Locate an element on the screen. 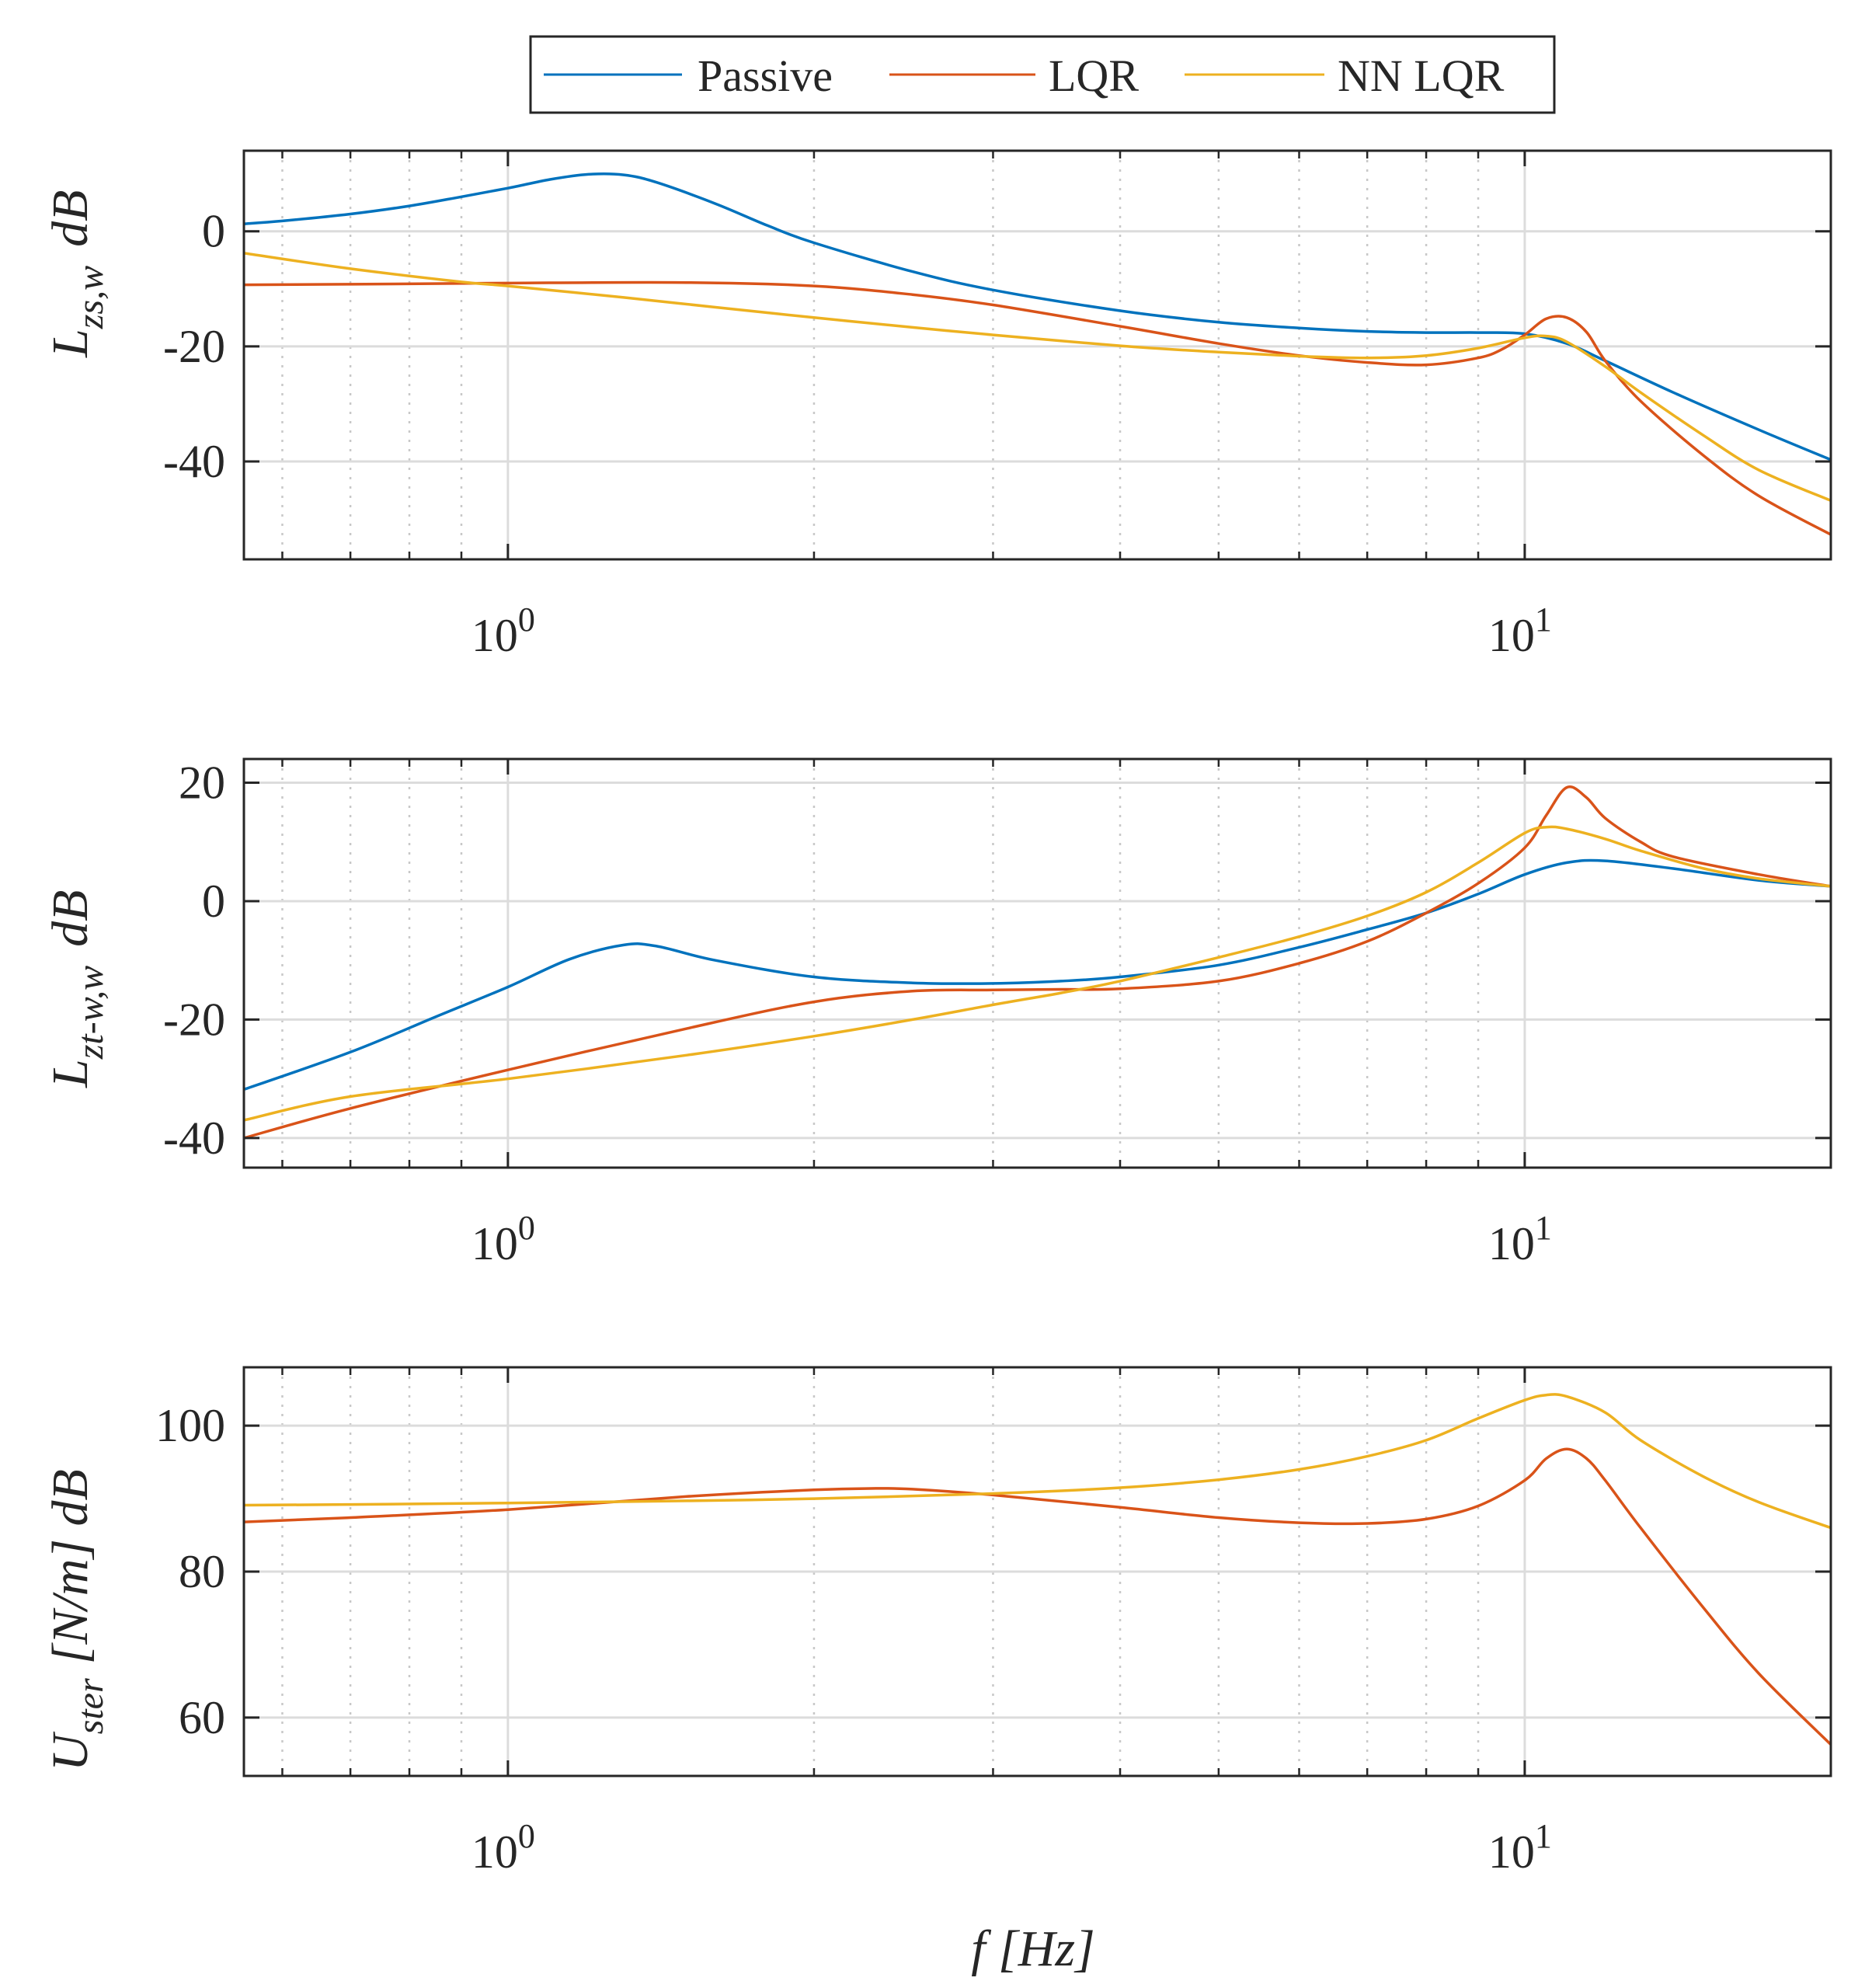 The width and height of the screenshot is (1865, 1988). ytick-label: 60 is located at coordinates (202, 1717).